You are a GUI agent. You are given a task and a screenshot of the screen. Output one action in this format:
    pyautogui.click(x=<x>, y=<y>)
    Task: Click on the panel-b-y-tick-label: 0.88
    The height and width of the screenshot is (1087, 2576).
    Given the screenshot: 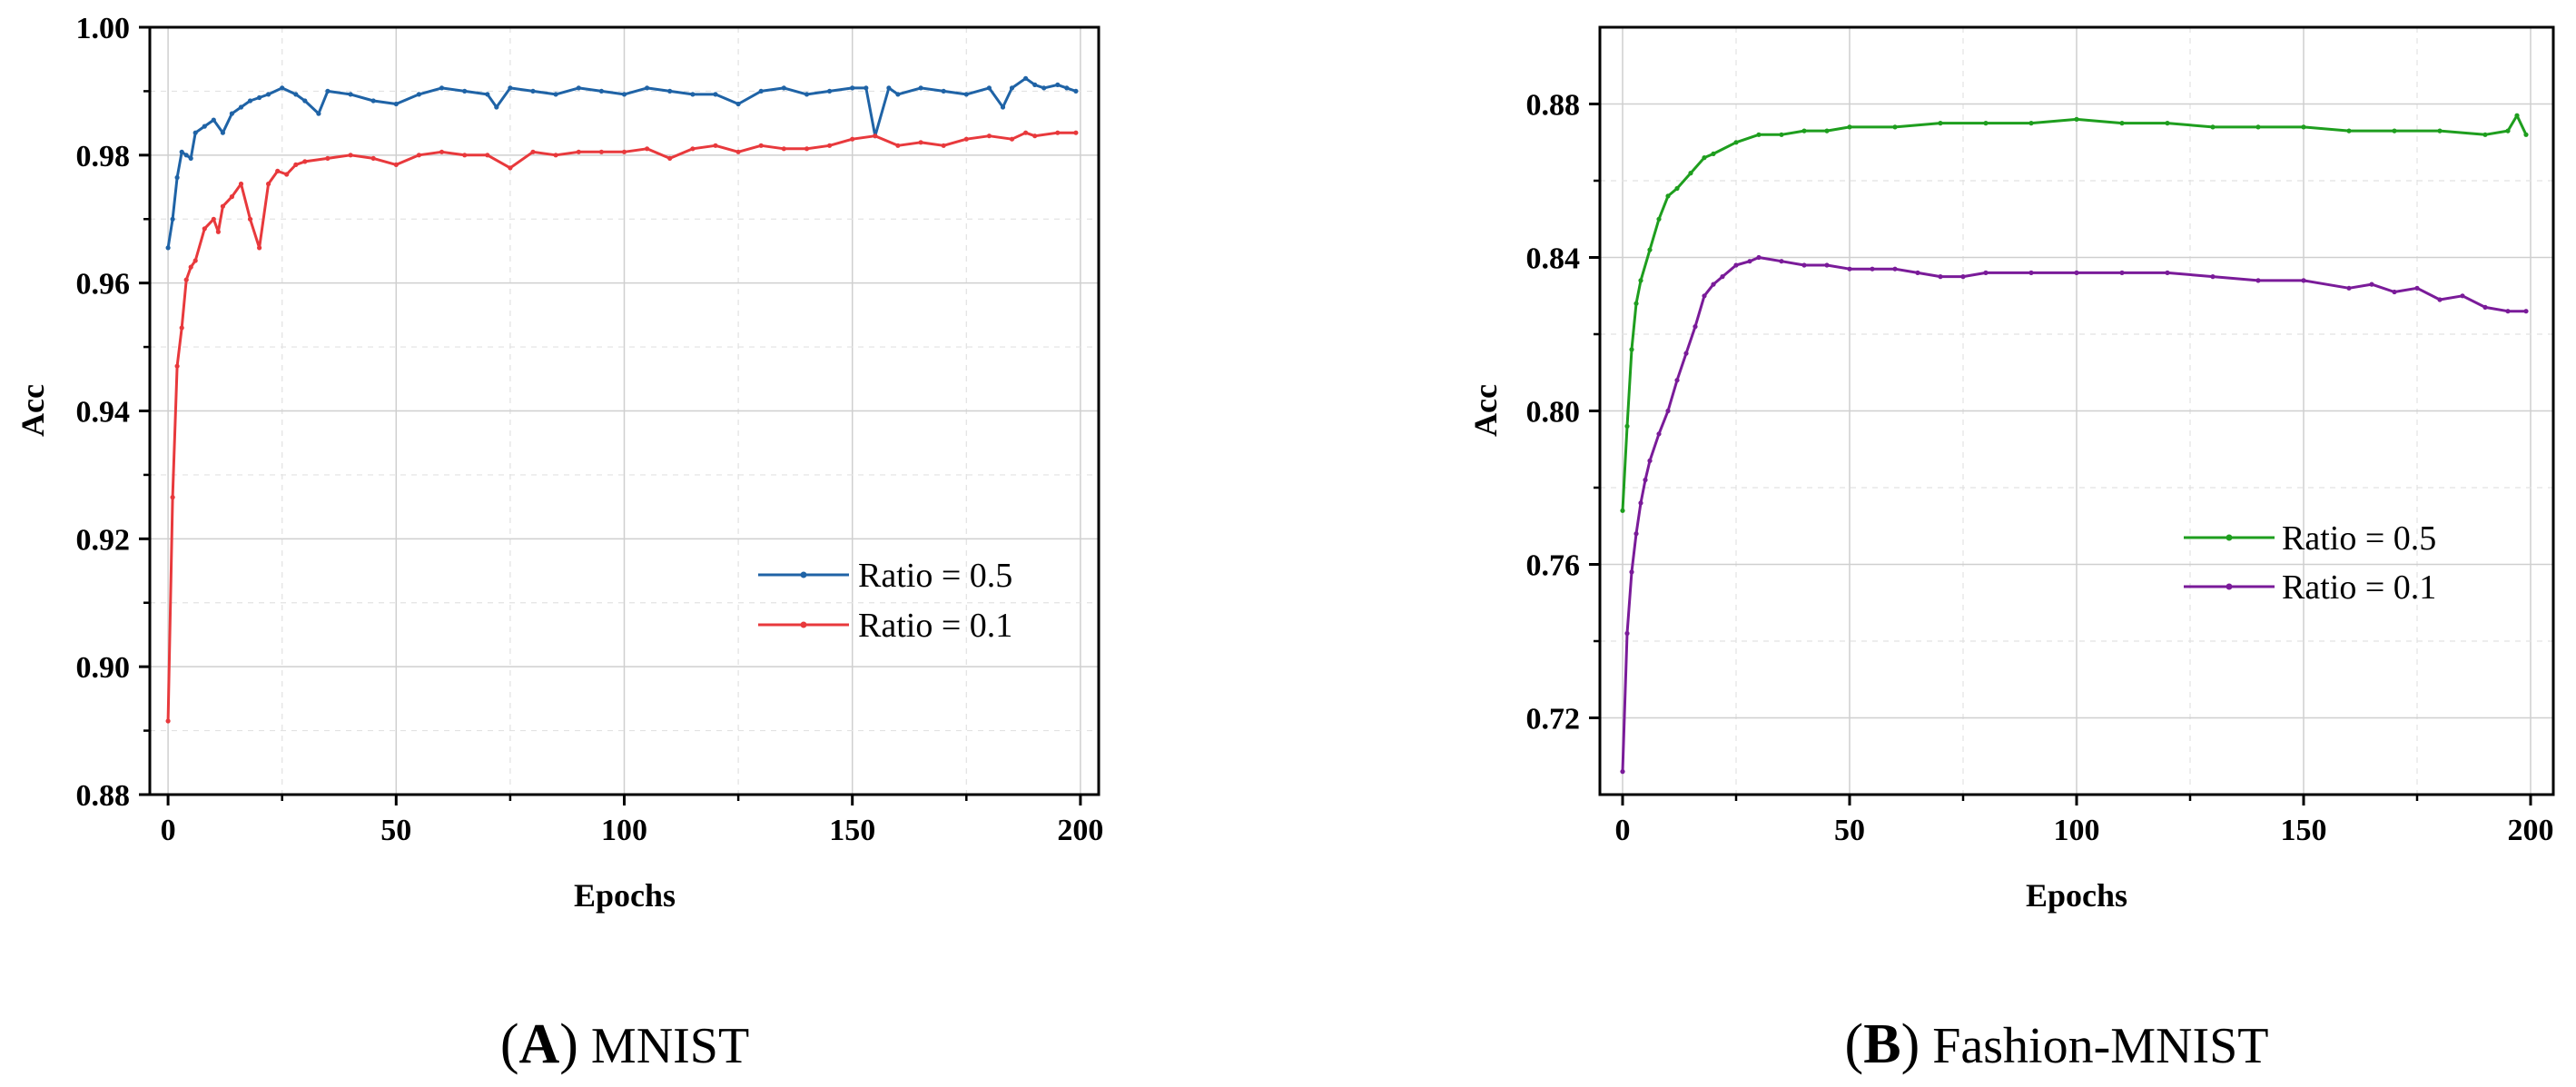 What is the action you would take?
    pyautogui.click(x=1553, y=106)
    